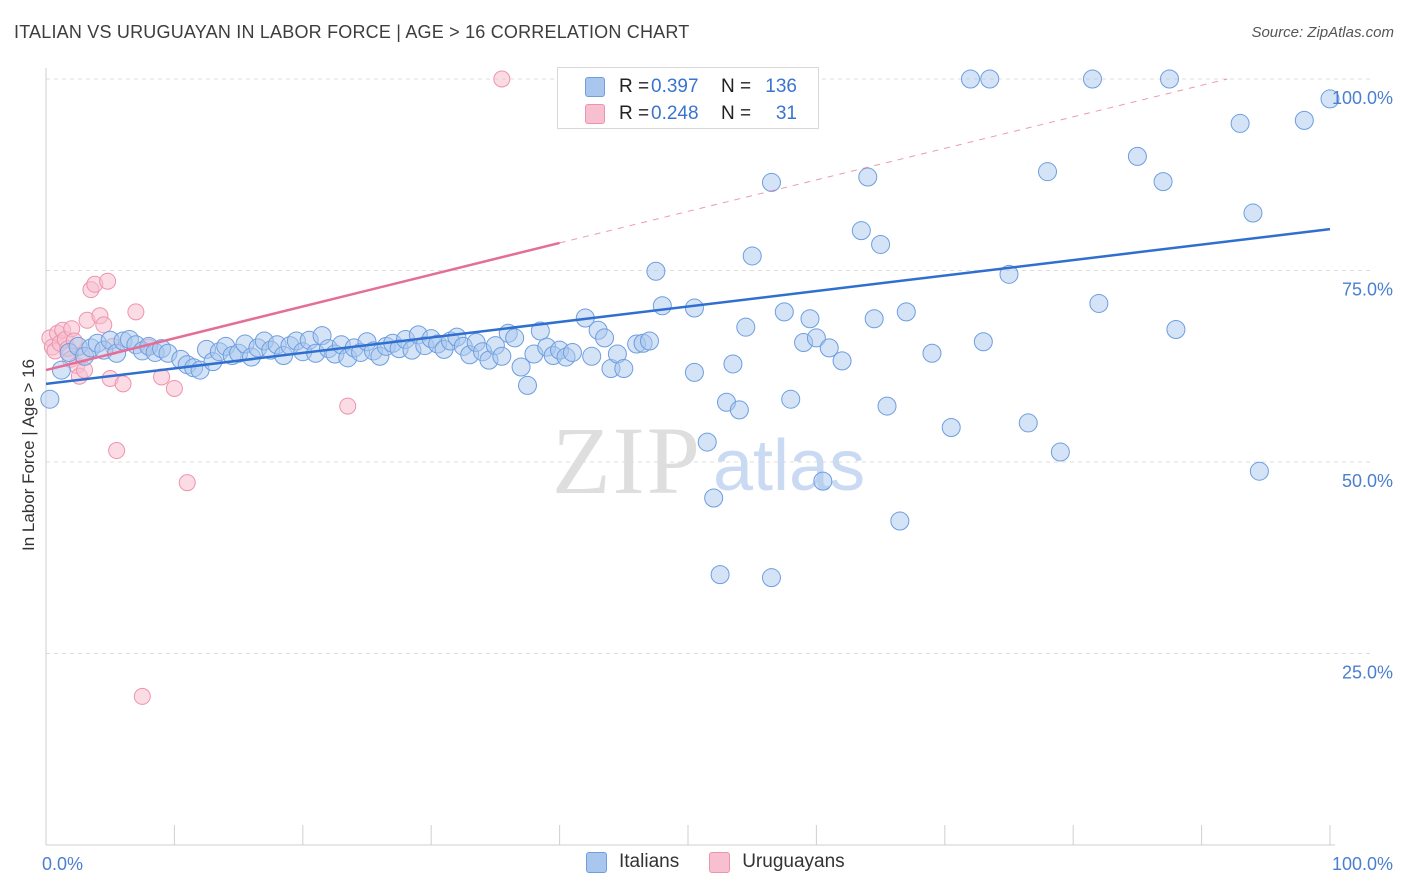  What do you see at coordinates (595, 114) in the screenshot?
I see `uruguayans-swatch` at bounding box center [595, 114].